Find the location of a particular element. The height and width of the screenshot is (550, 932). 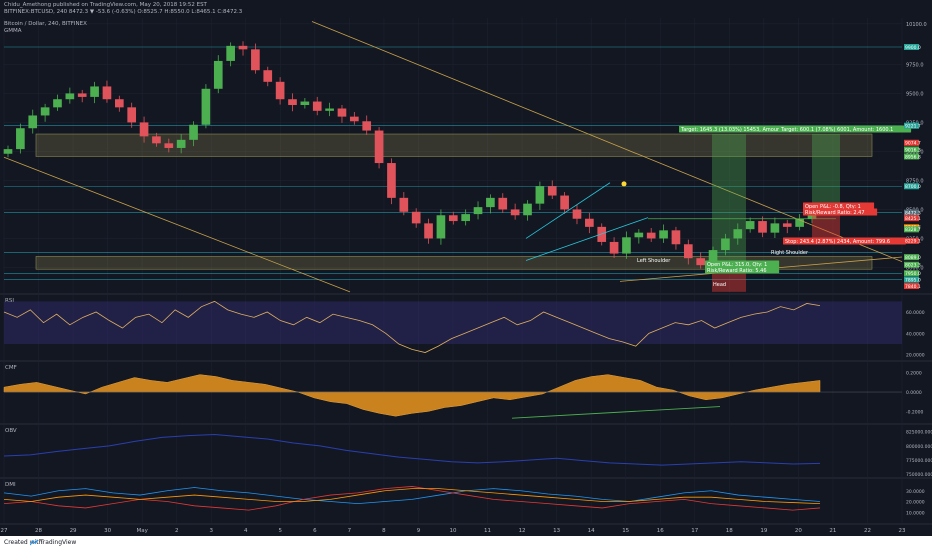

time-tick-label: 2 is located at coordinates (177, 531).